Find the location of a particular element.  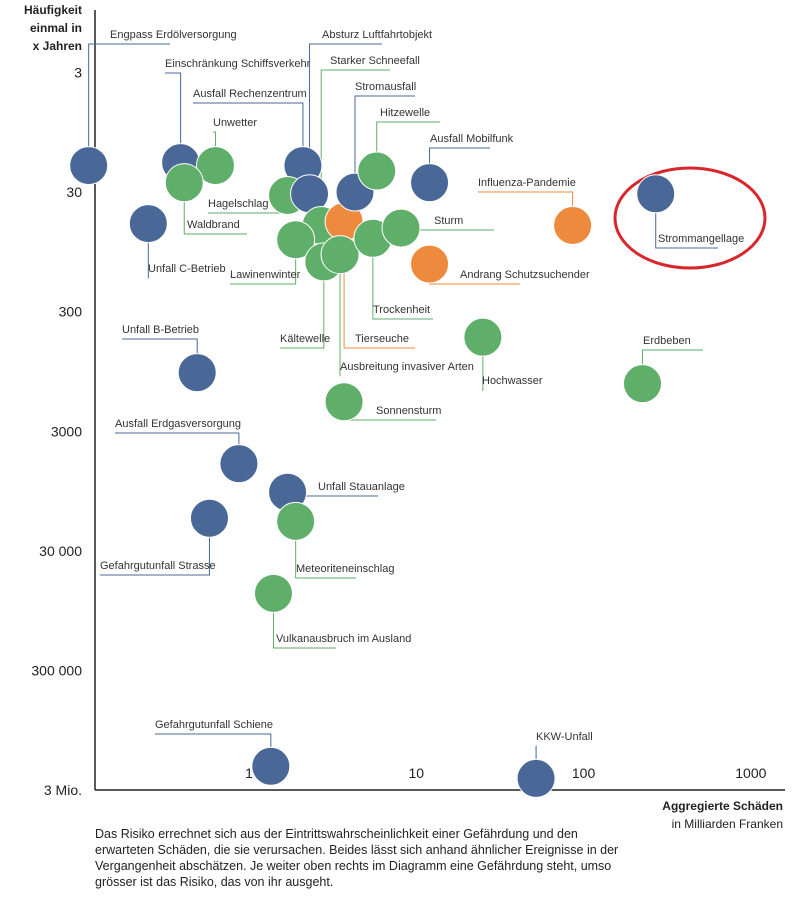

point-label: Erdbeben is located at coordinates (667, 341).